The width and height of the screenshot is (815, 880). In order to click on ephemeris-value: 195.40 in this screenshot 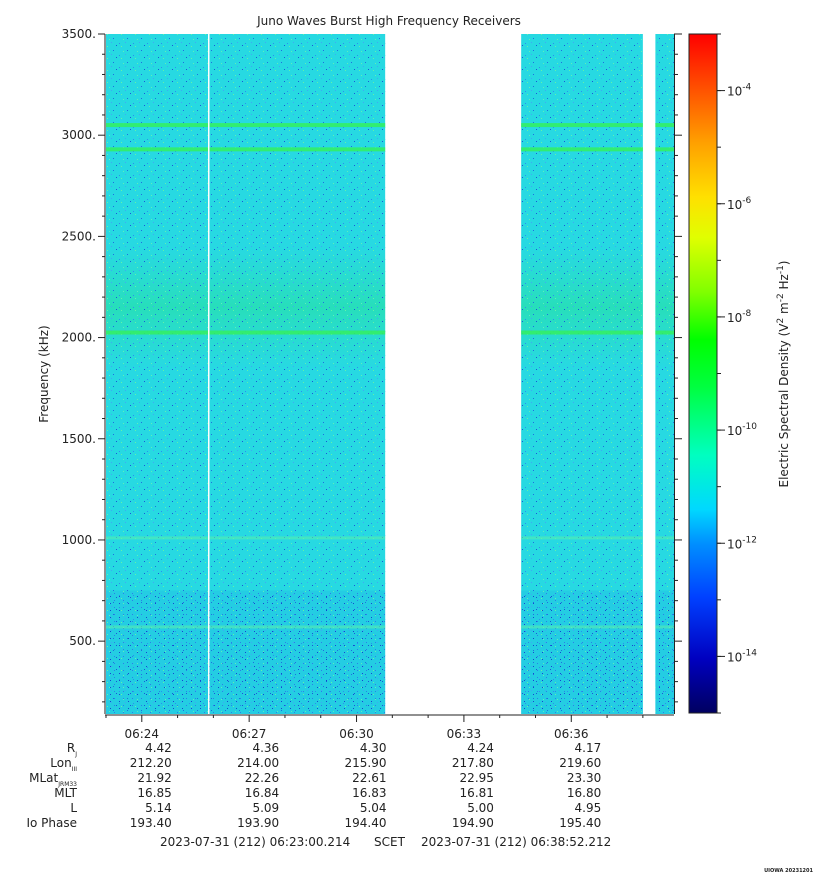, I will do `click(580, 823)`.